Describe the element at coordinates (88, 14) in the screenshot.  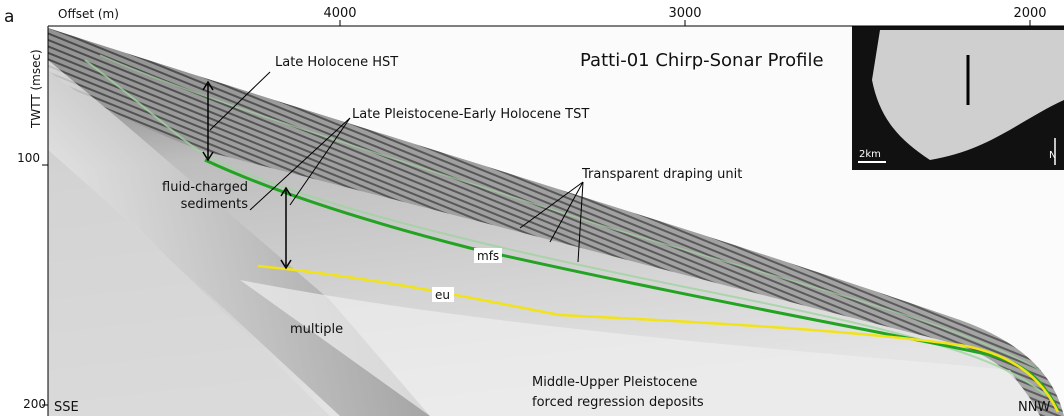
I see `x-axis-label: Offset (m)` at that location.